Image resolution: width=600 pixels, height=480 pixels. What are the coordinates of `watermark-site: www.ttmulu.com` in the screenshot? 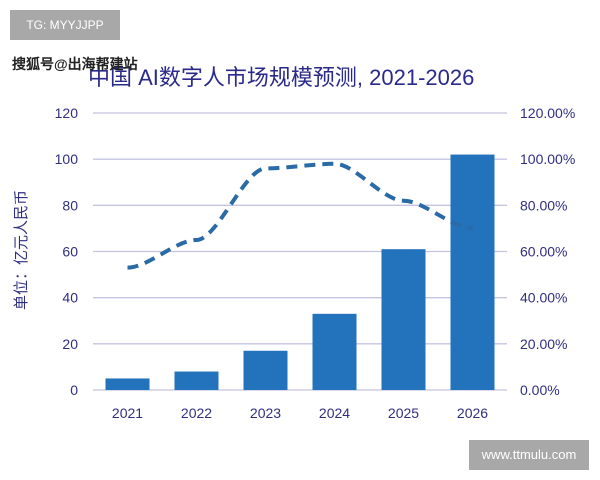 It's located at (529, 455).